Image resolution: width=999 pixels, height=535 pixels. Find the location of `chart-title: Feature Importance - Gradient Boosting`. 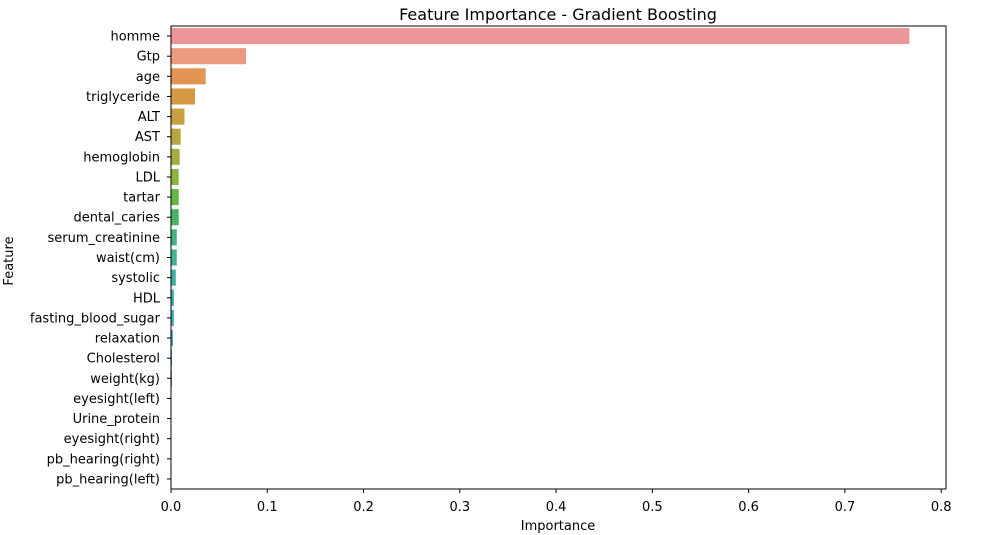

chart-title: Feature Importance - Gradient Boosting is located at coordinates (558, 14).